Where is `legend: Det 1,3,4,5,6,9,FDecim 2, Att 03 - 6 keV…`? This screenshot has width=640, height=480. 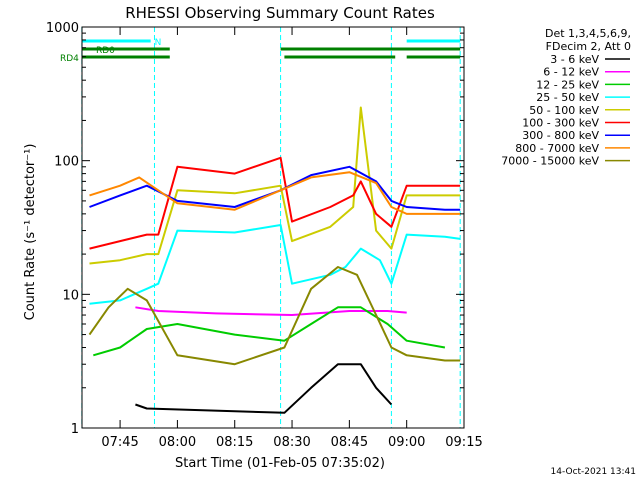
legend: Det 1,3,4,5,6,9,FDecim 2, Att 03 - 6 keV… is located at coordinates (566, 97).